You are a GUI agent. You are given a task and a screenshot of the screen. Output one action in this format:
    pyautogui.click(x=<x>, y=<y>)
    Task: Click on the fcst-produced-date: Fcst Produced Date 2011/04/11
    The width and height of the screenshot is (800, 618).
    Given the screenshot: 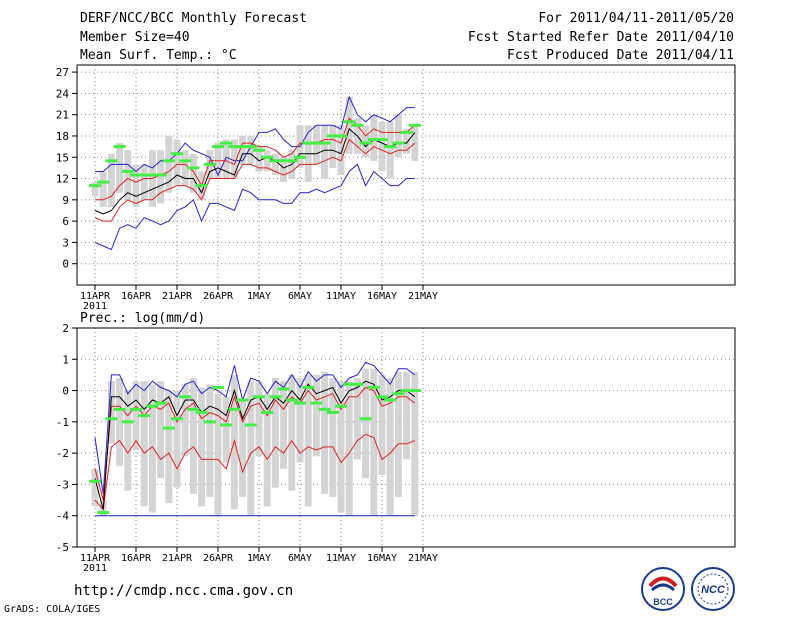 What is the action you would take?
    pyautogui.click(x=620, y=55)
    